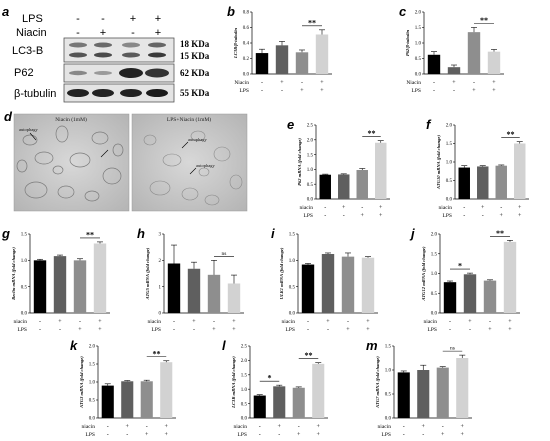 The image size is (550, 441). Describe the element at coordinates (195, 56) in the screenshot. I see `kda-15: 15 KDa` at that location.